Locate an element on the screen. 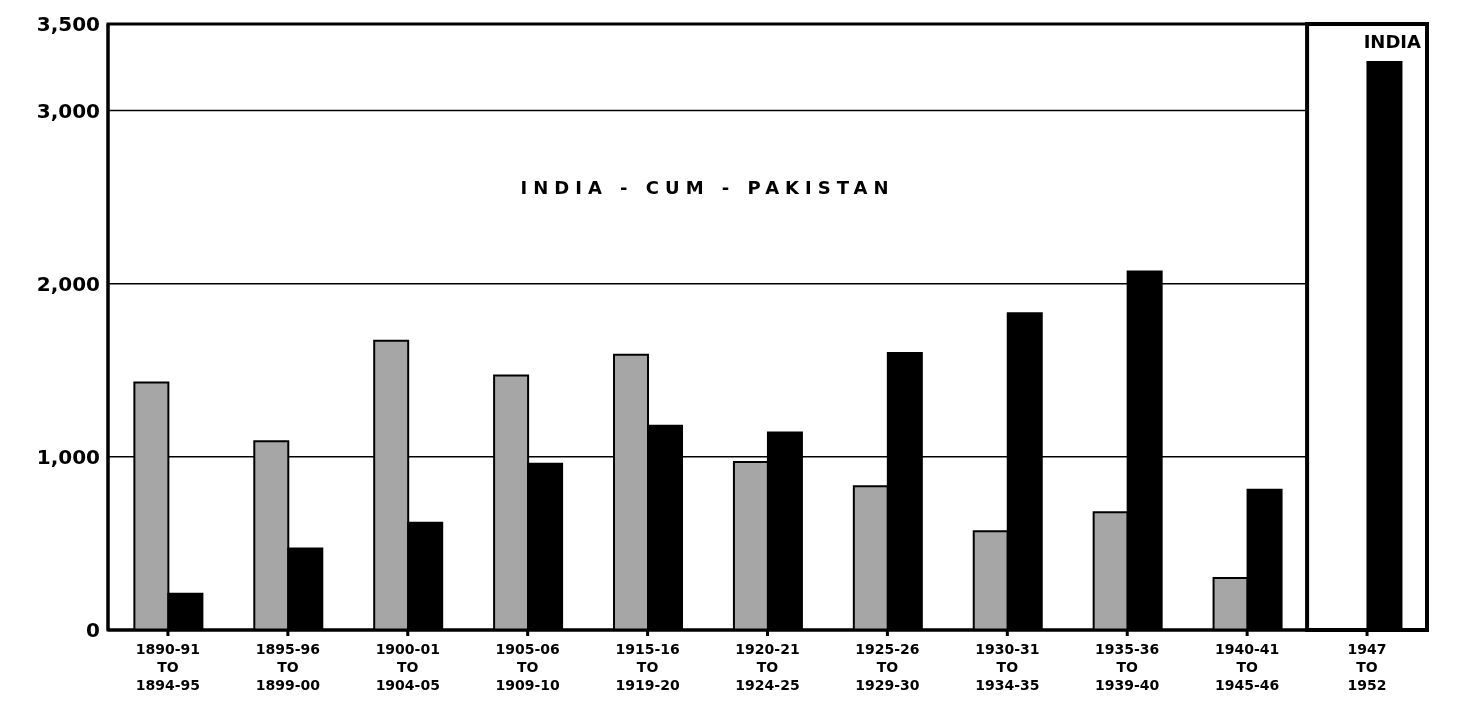 The height and width of the screenshot is (728, 1465). band-label: INDIA is located at coordinates (1392, 41).